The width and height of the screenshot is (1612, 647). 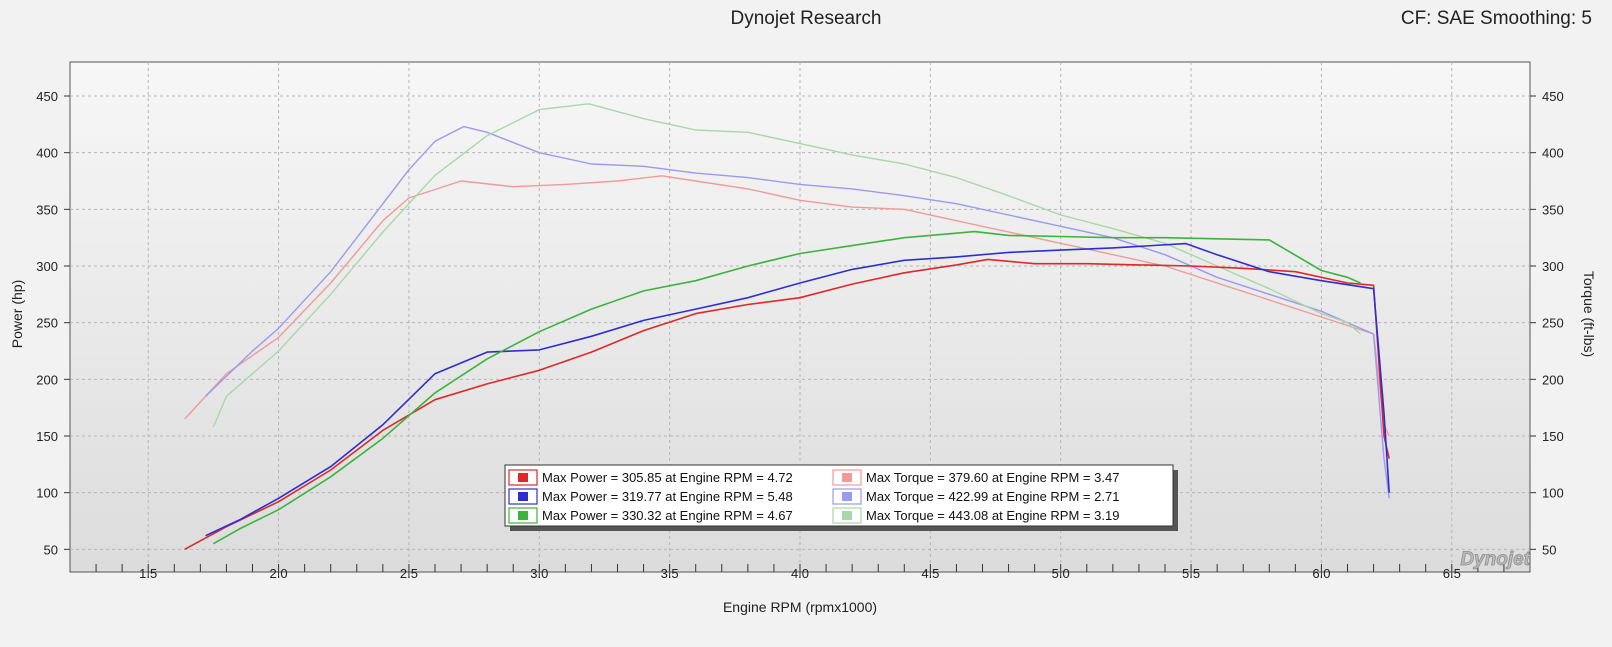 I want to click on y-left-tick-label: 350, so click(x=47, y=209).